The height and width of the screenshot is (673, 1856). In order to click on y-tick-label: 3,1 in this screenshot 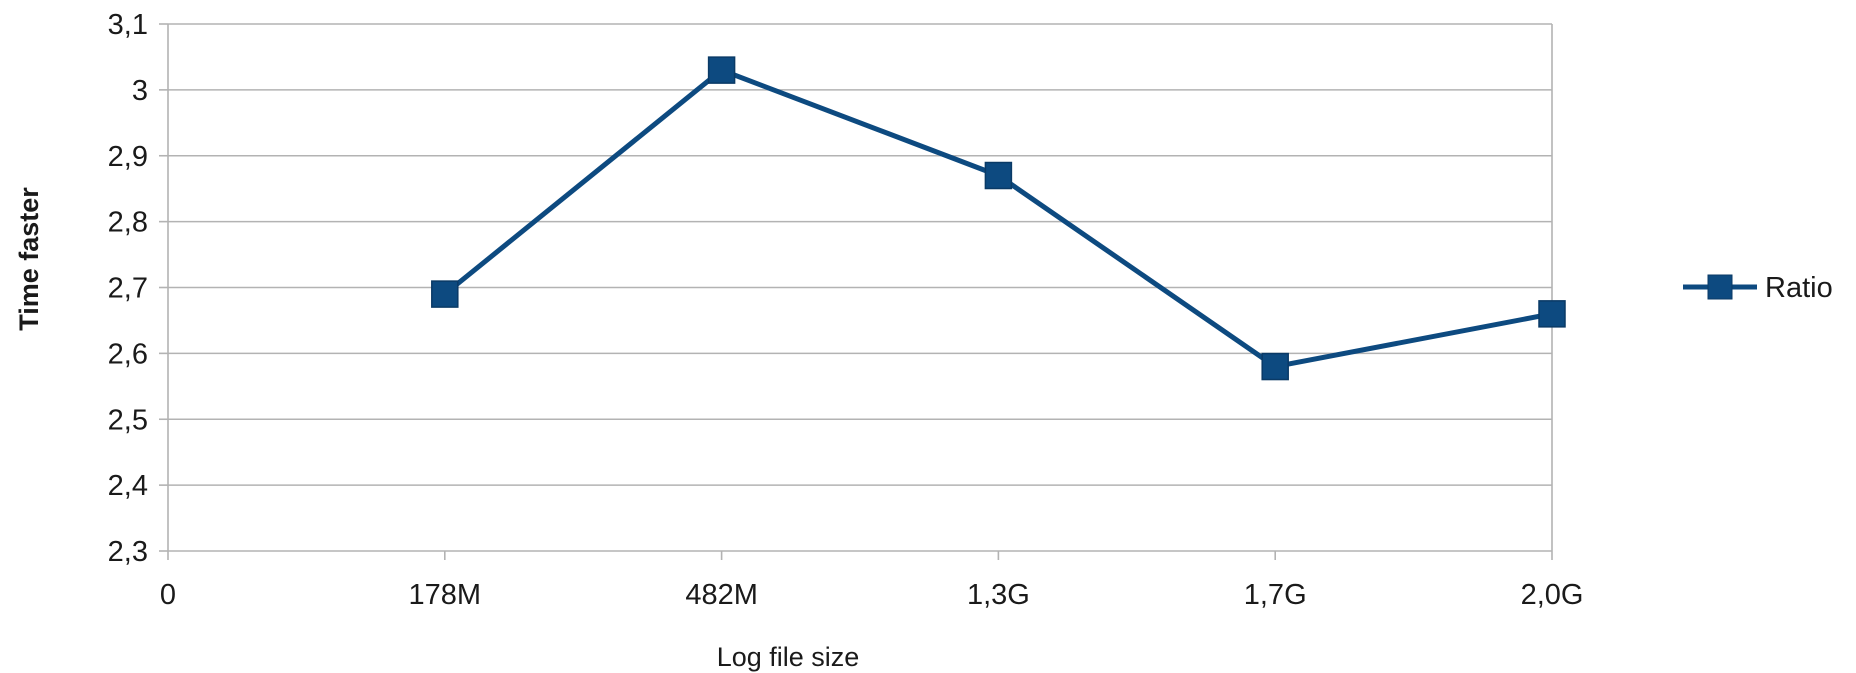, I will do `click(128, 25)`.